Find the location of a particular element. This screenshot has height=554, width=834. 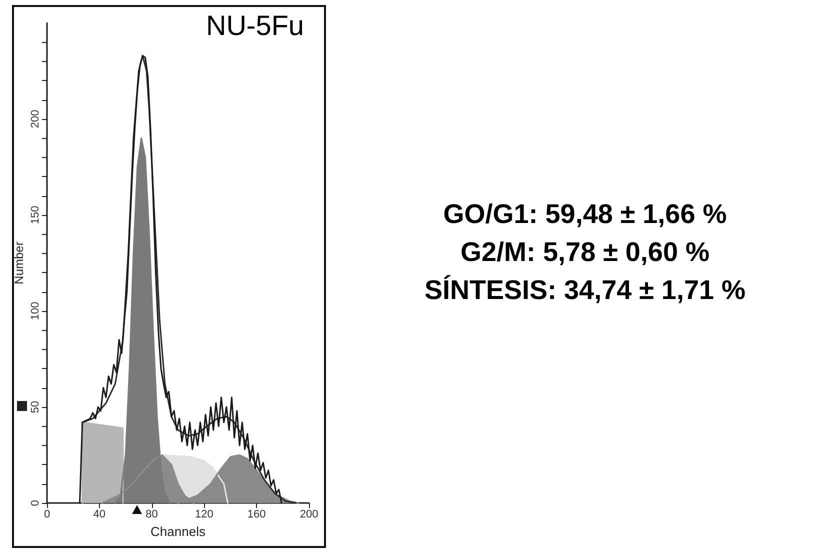

y-tick-label: 0 is located at coordinates (36, 503).